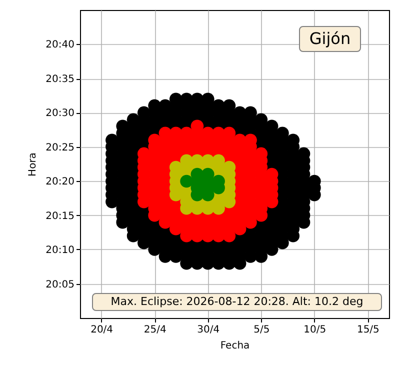  What do you see at coordinates (262, 330) in the screenshot?
I see `x-tick-label: 5/5` at bounding box center [262, 330].